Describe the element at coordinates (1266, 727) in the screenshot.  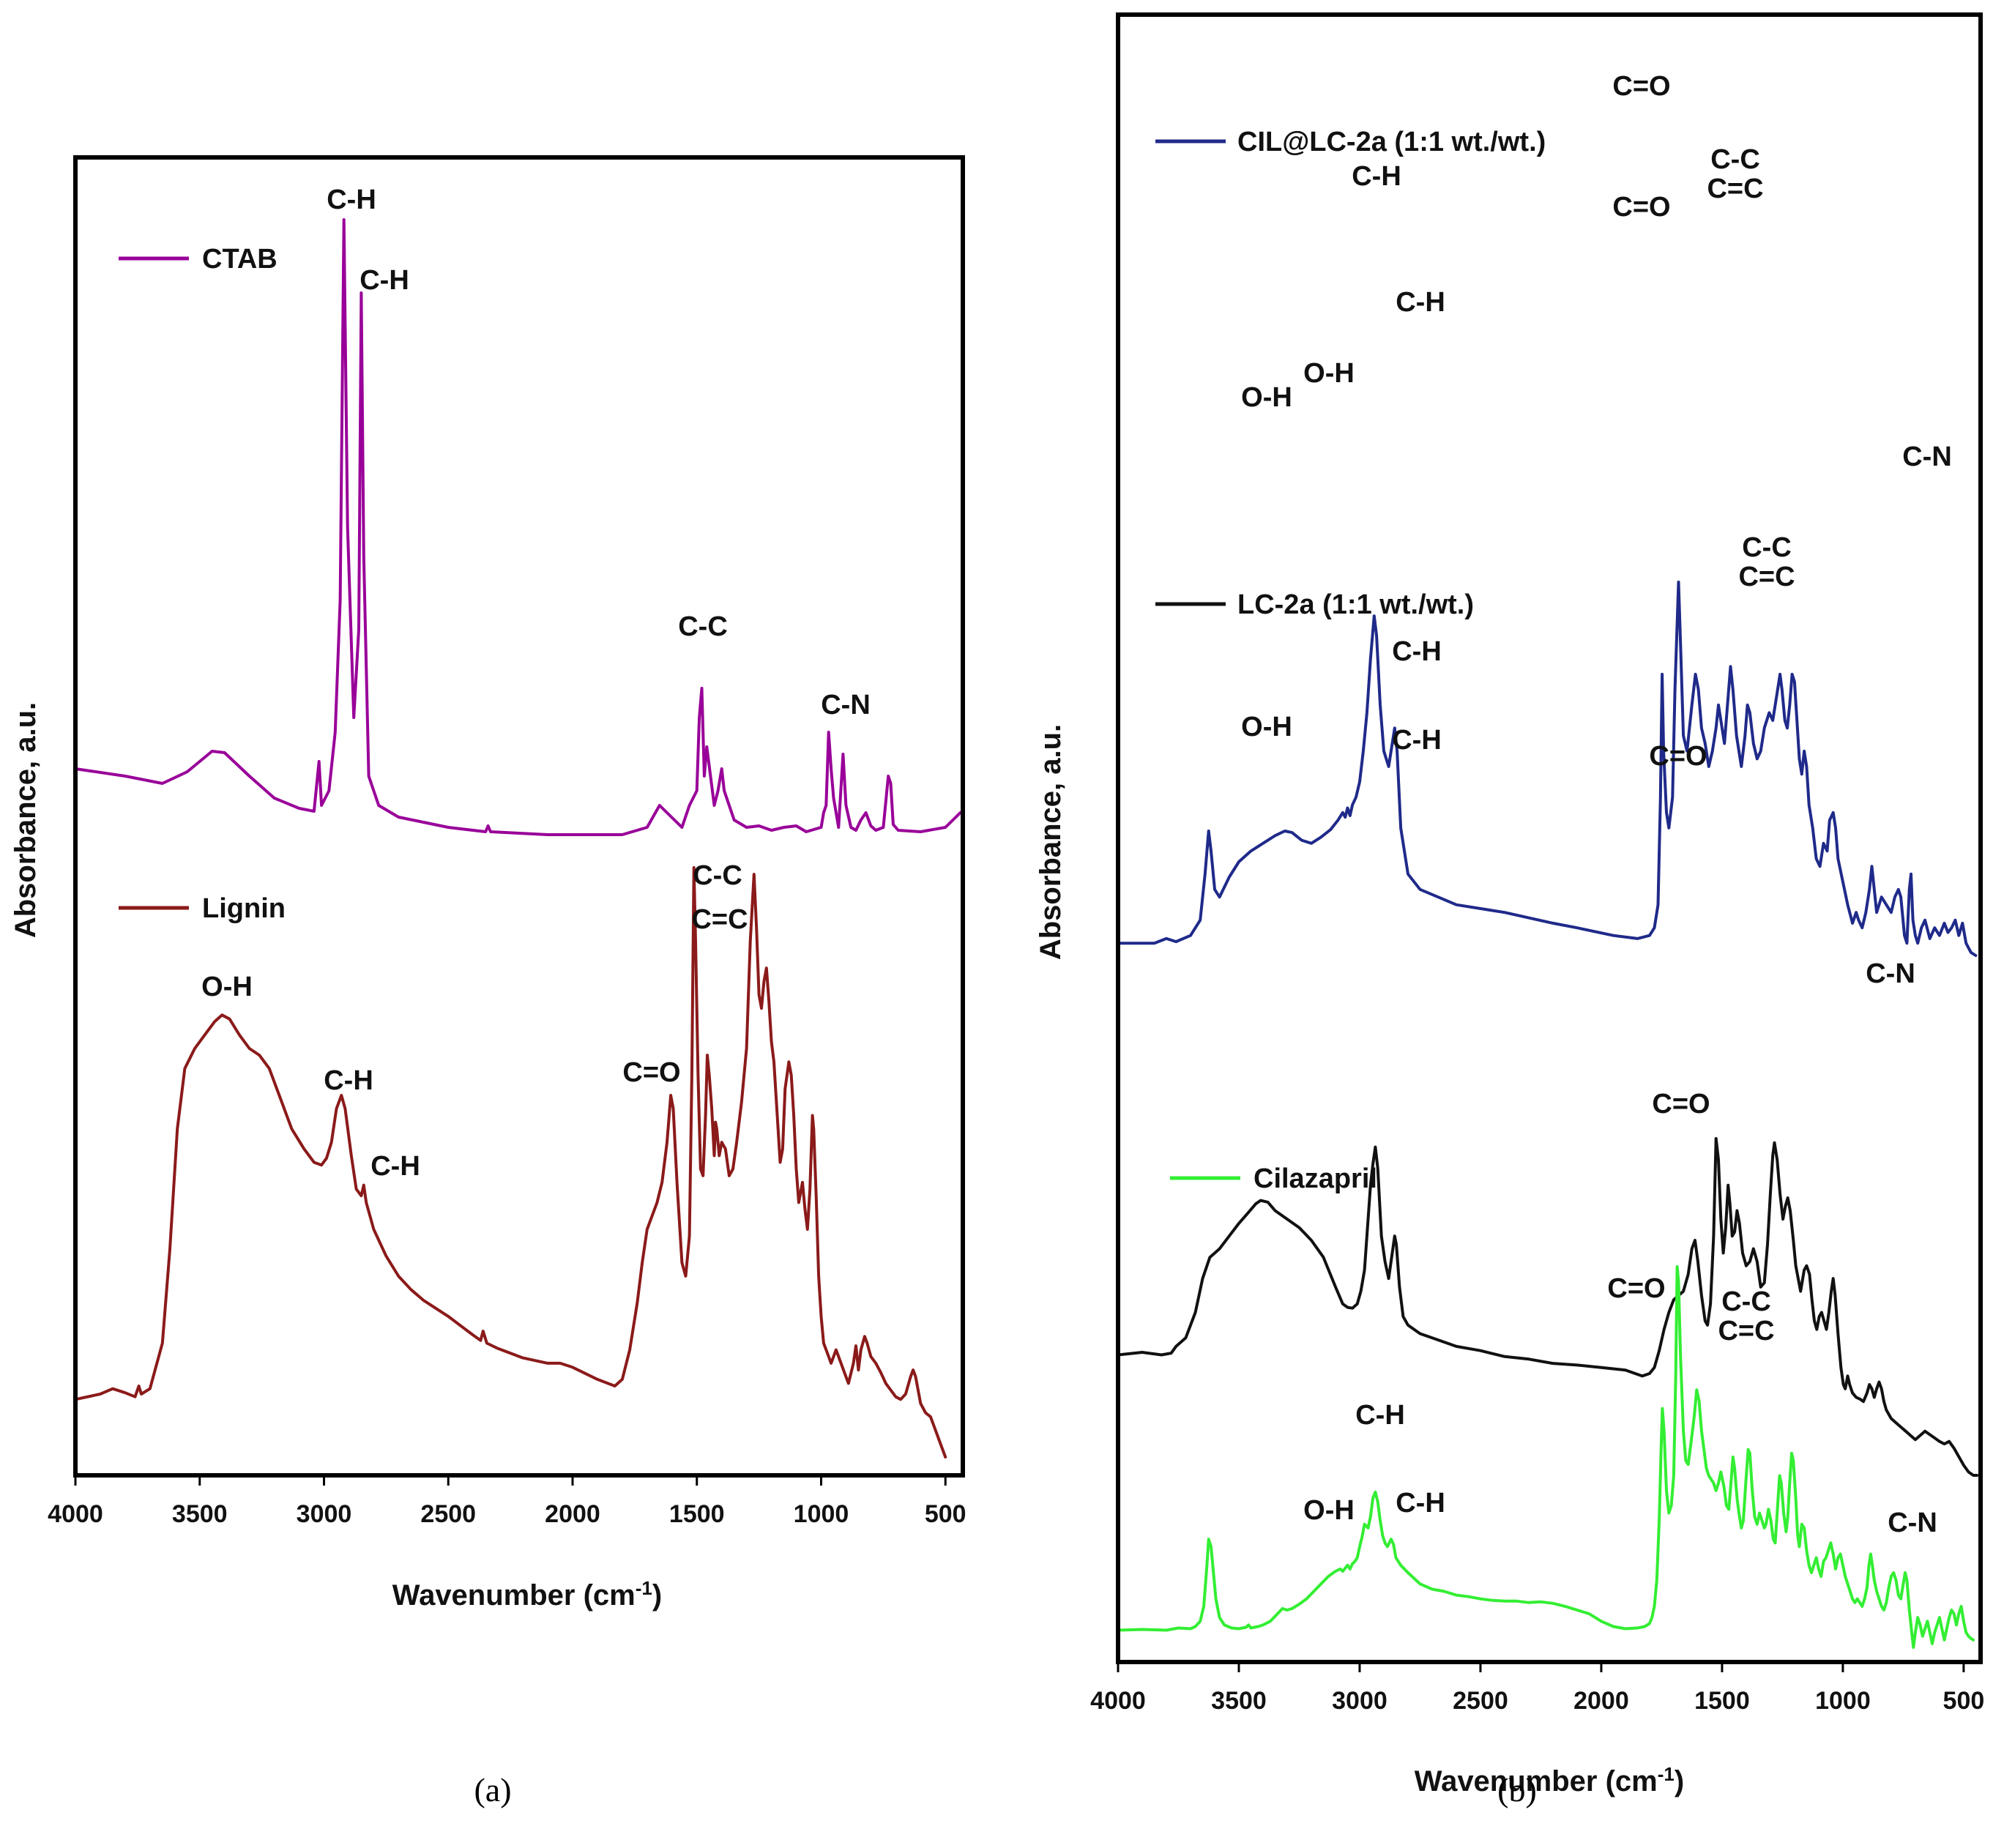
I see `annotation-lc2a-oh: O-H` at that location.